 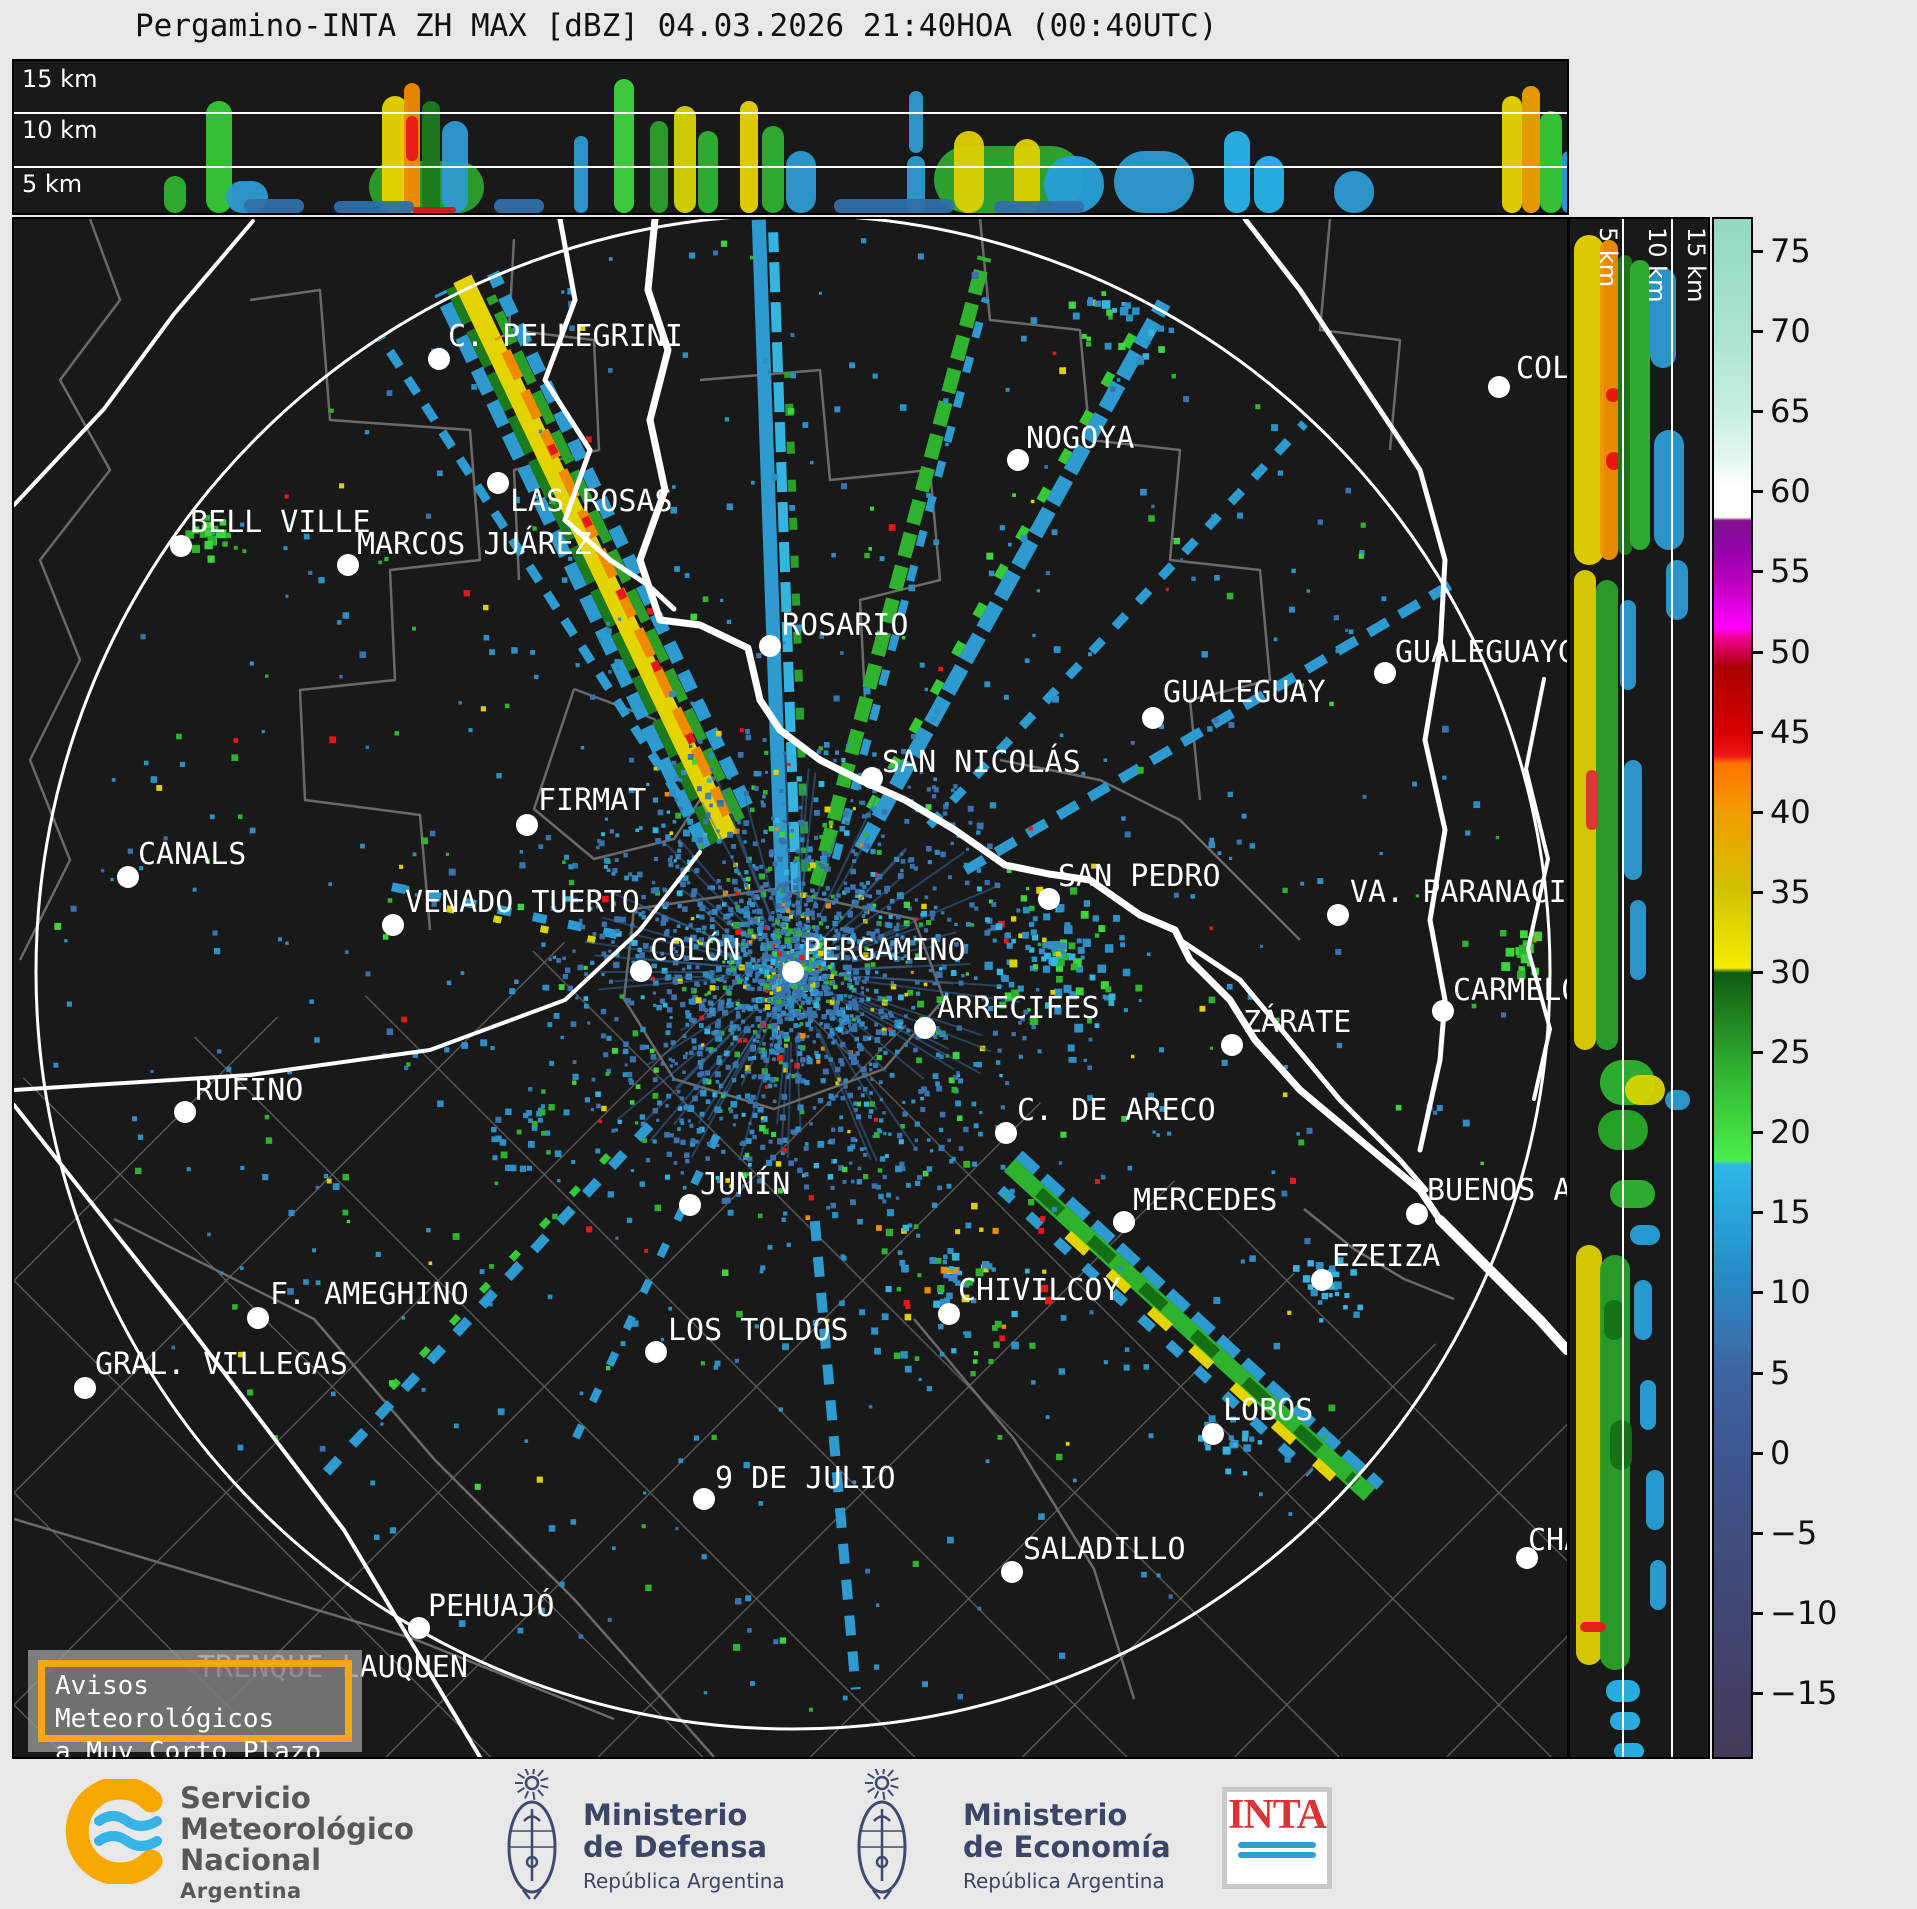 What do you see at coordinates (591, 501) in the screenshot?
I see `city-label: LAS ROSAS` at bounding box center [591, 501].